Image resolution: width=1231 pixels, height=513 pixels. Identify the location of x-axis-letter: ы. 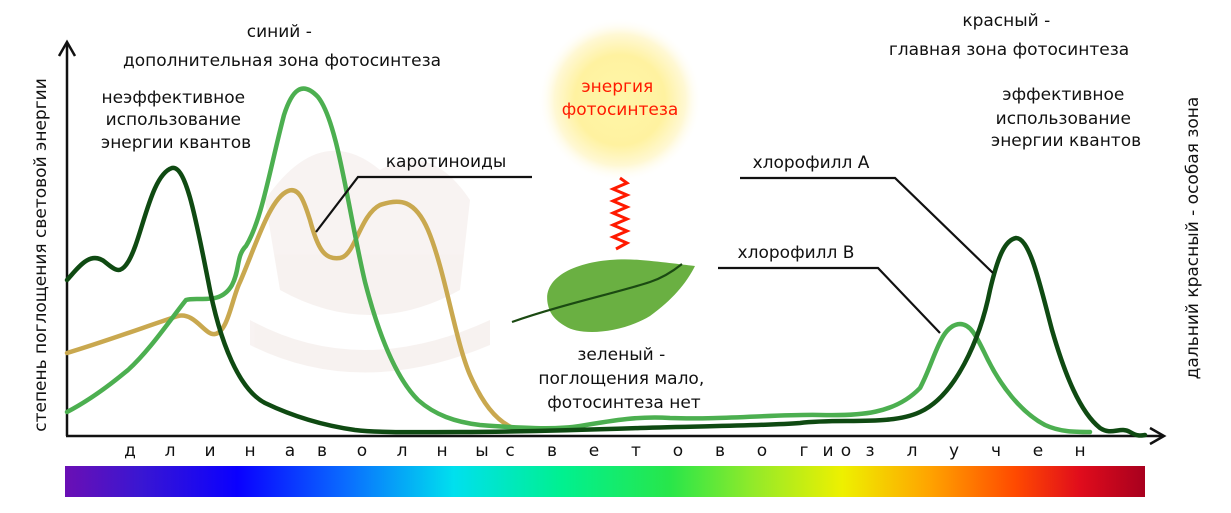
(481, 451).